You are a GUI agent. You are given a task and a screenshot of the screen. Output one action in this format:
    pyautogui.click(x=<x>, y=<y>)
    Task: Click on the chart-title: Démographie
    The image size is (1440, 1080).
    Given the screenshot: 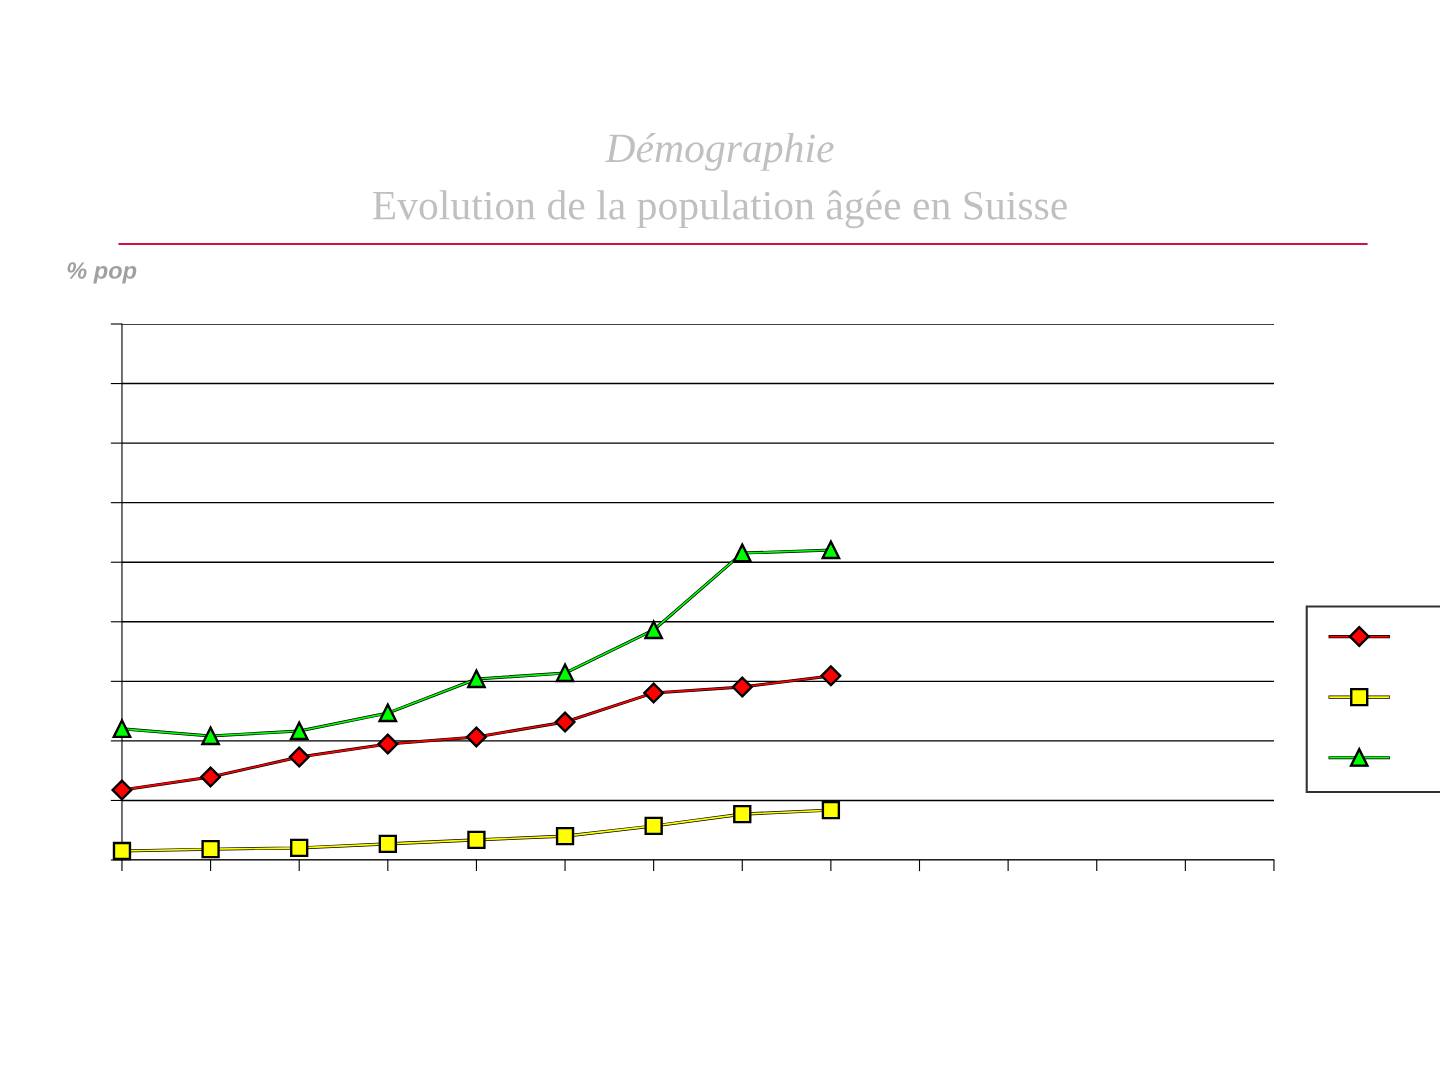 What is the action you would take?
    pyautogui.click(x=719, y=152)
    